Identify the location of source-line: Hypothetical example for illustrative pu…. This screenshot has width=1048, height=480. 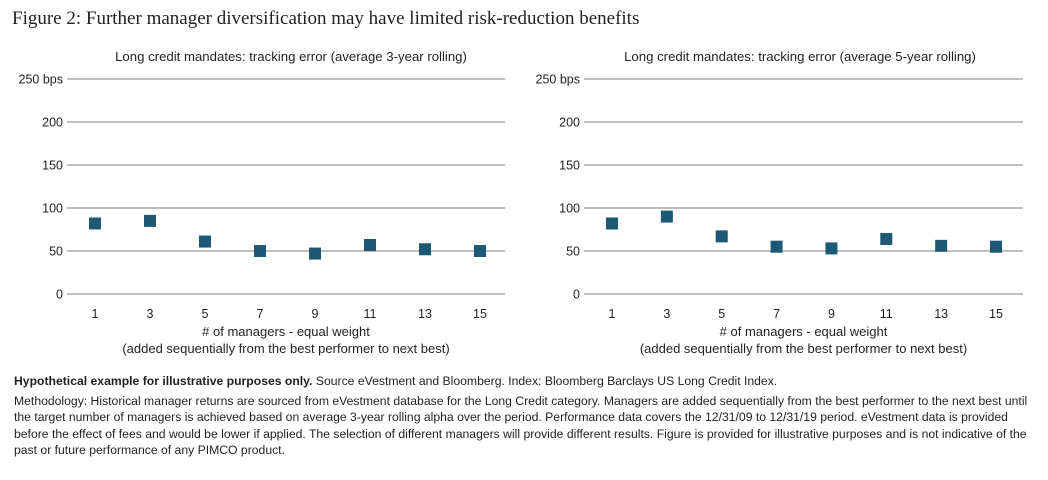
(524, 381).